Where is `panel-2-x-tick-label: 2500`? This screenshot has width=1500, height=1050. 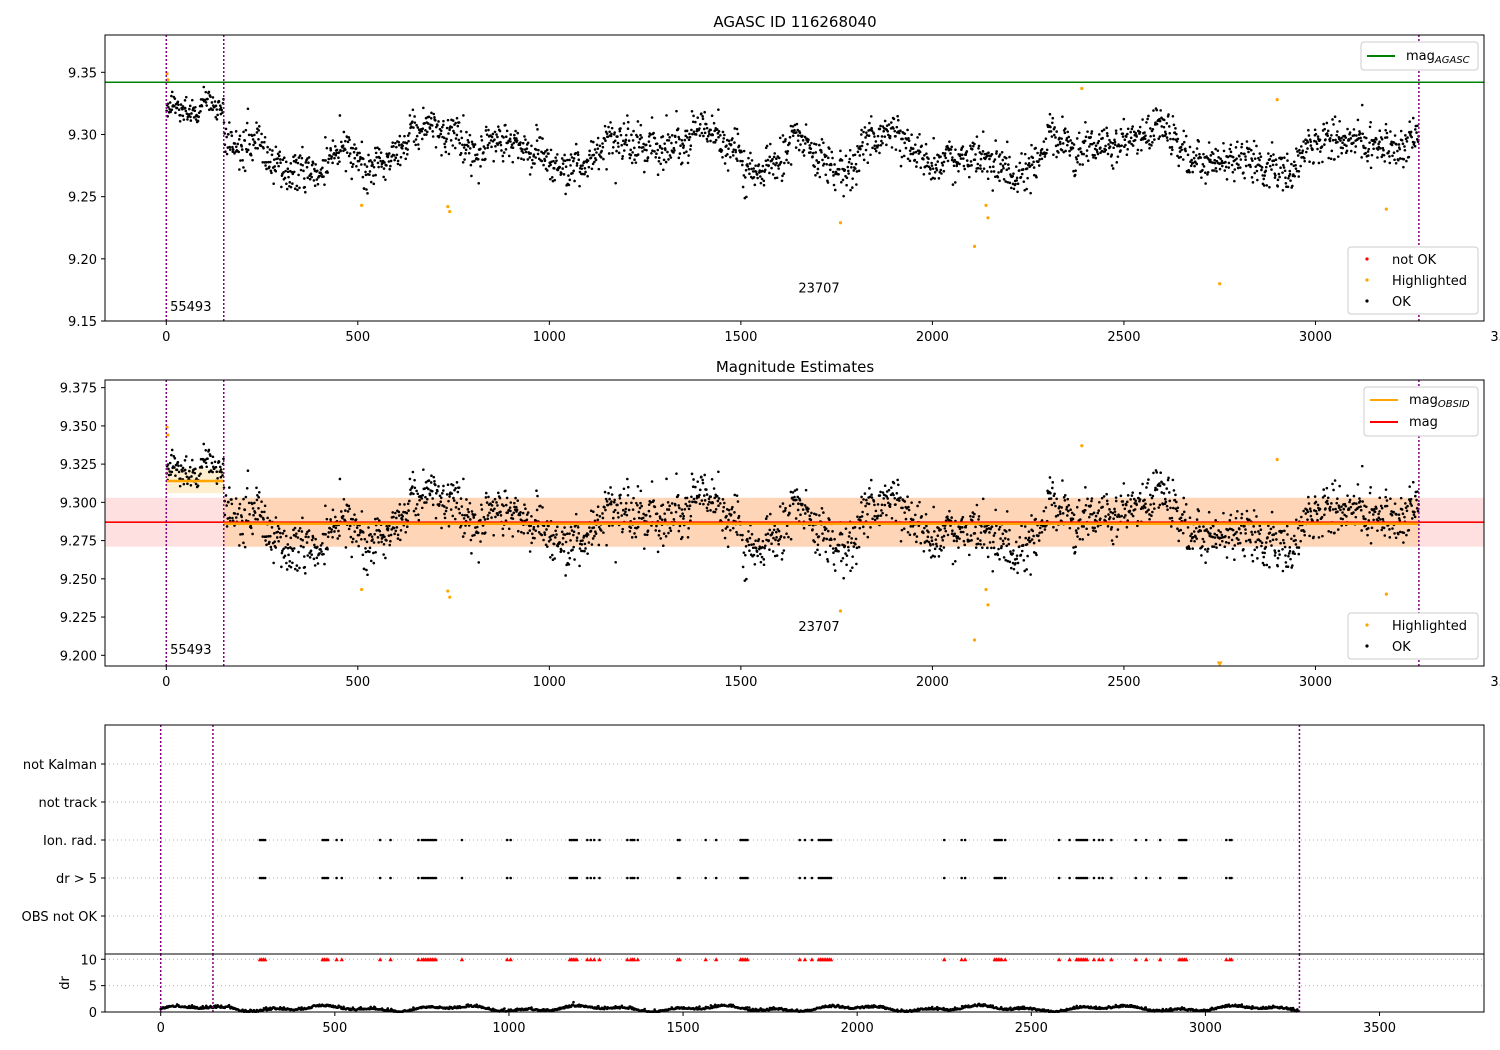
panel-2-x-tick-label: 2500 is located at coordinates (1123, 682).